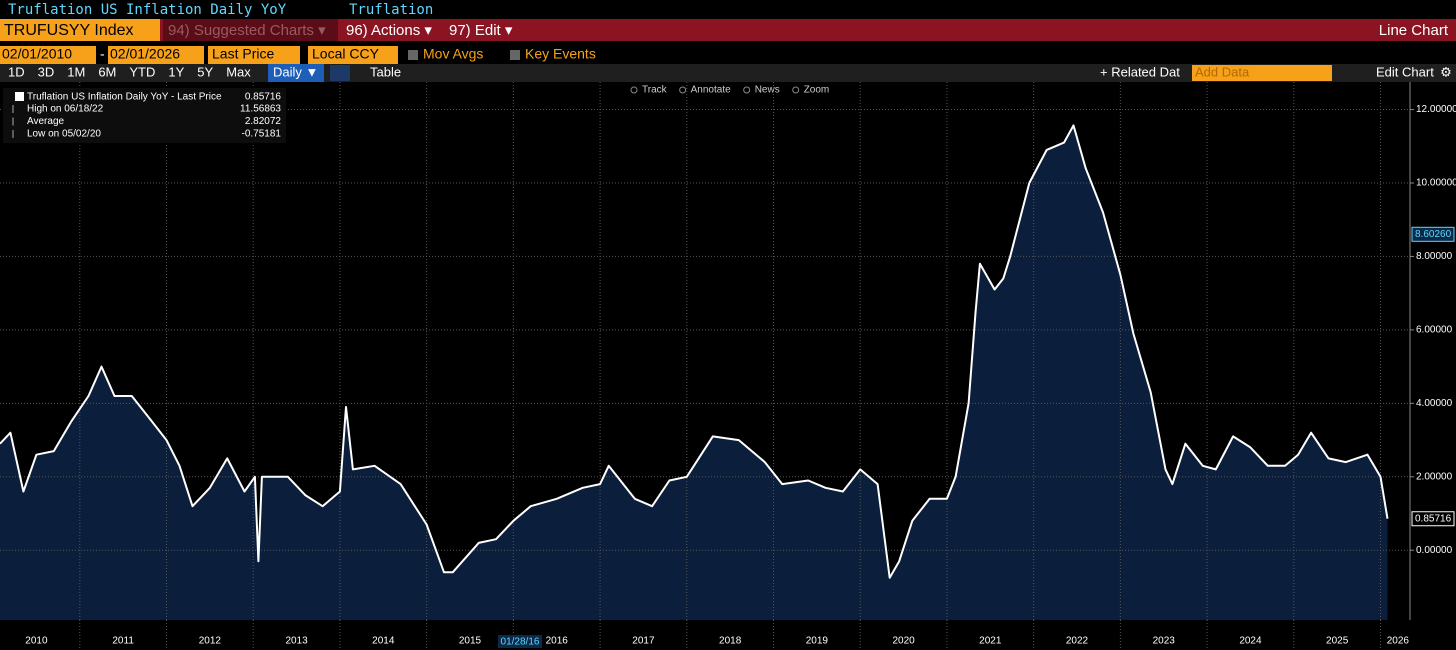  I want to click on chart-icon, so click(340, 73).